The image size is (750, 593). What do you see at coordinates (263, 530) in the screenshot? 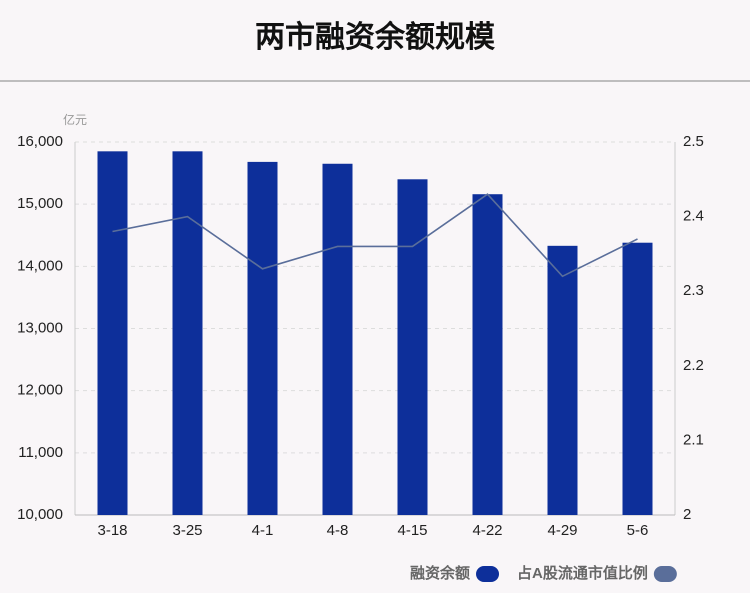
I see `x-tick-label: 4-1` at bounding box center [263, 530].